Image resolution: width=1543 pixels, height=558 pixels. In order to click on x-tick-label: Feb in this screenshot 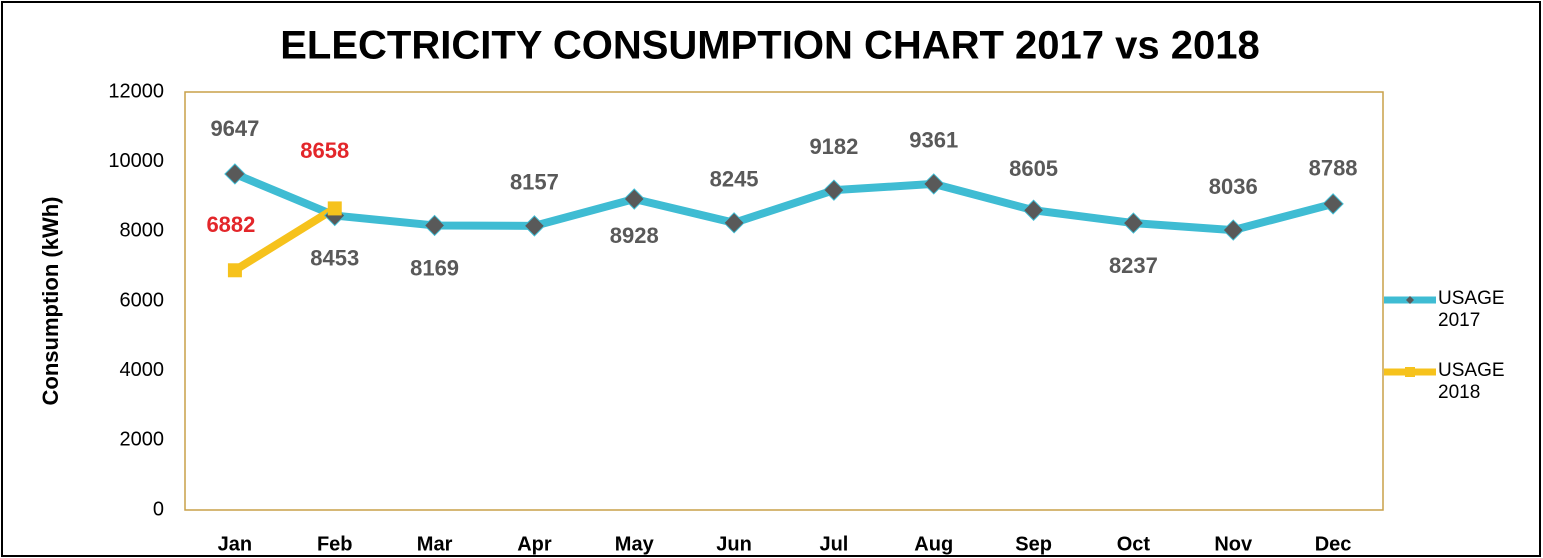, I will do `click(335, 544)`.